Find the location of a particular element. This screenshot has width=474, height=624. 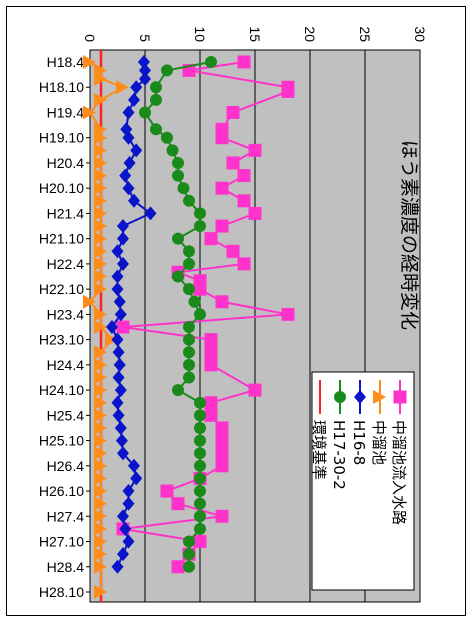

legend-label: 中溜池流入水路 is located at coordinates (399, 472).